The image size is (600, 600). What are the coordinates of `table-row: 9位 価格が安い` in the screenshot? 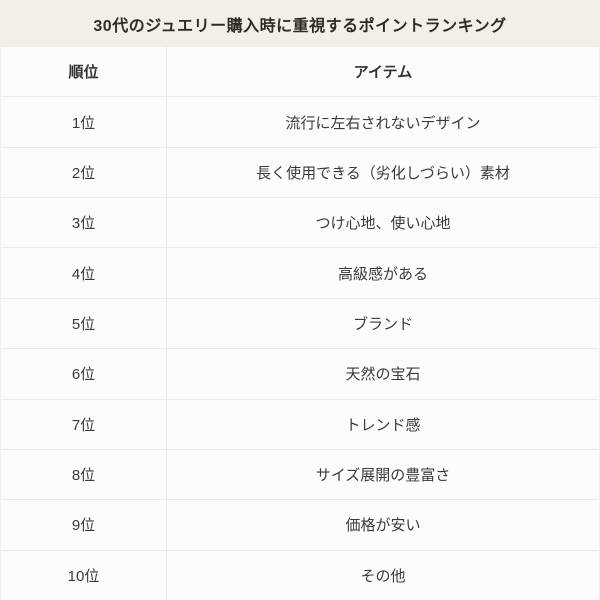 It's located at (300, 525).